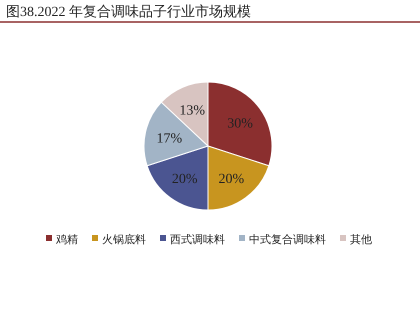 Image resolution: width=420 pixels, height=321 pixels. Describe the element at coordinates (169, 138) in the screenshot. I see `data-label: 17%` at that location.